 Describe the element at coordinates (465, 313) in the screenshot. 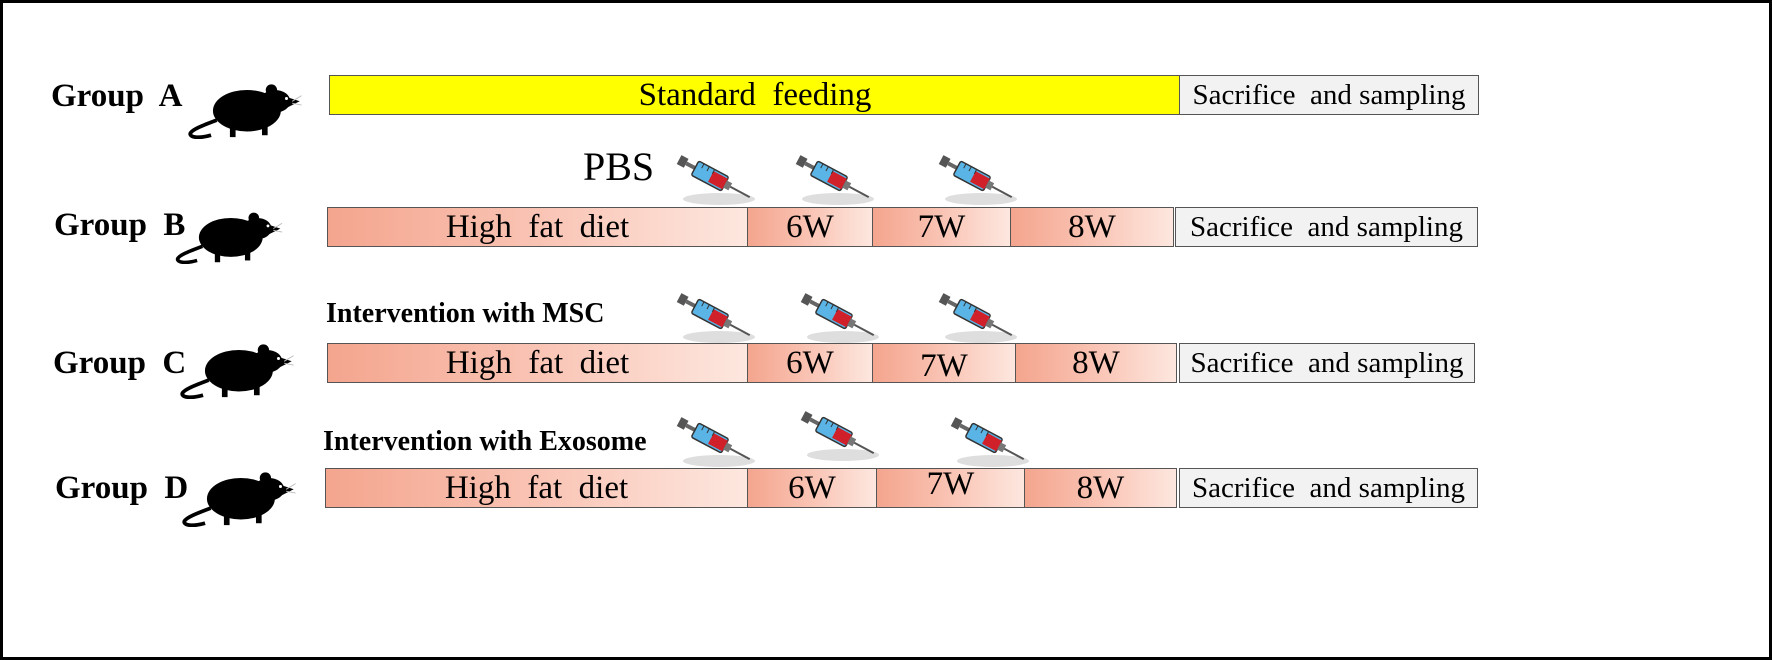

I see `group-c-annotation: Intervention with MSC` at that location.